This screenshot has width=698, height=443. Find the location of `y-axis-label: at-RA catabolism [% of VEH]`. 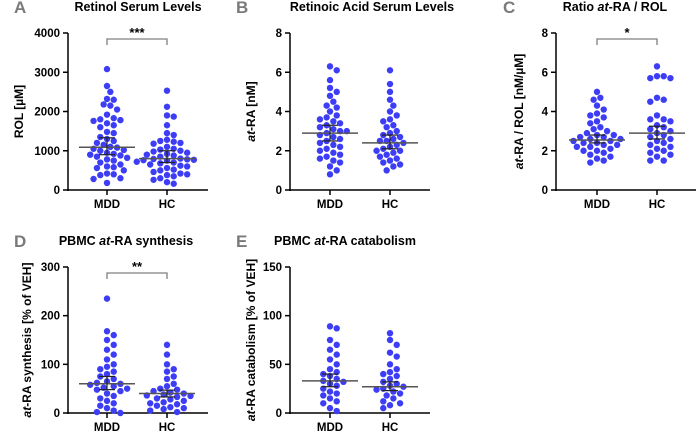

y-axis-label: at-RA catabolism [% of VEH] is located at coordinates (251, 340).